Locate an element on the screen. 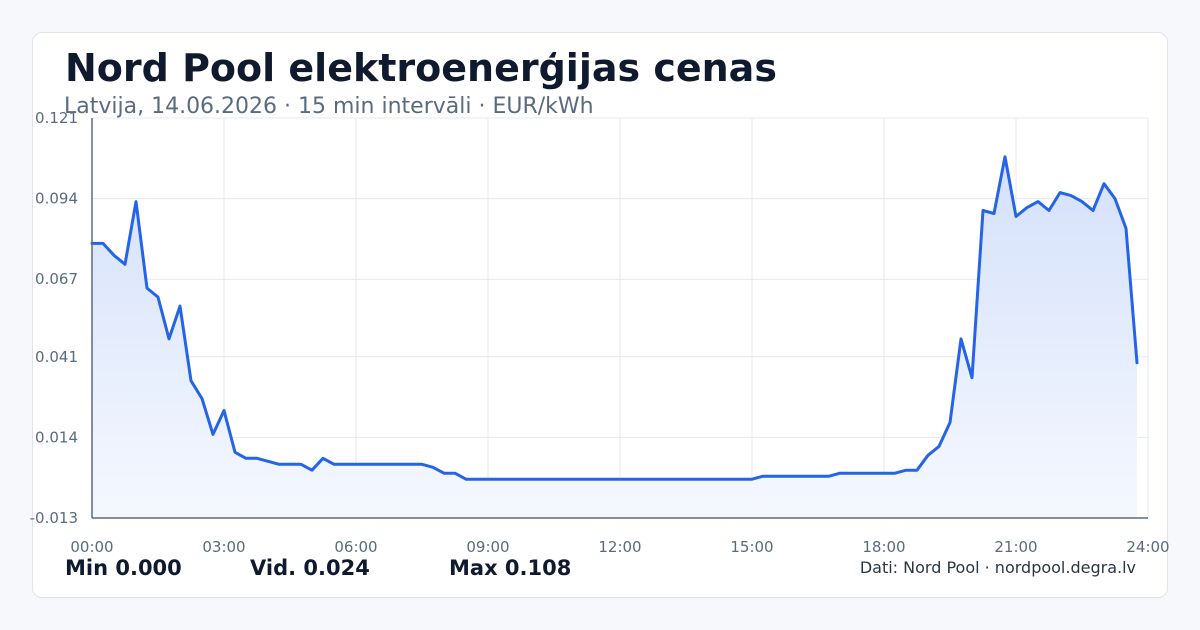 Image resolution: width=1200 pixels, height=630 pixels. stat-average: Vid. 0.024 is located at coordinates (310, 568).